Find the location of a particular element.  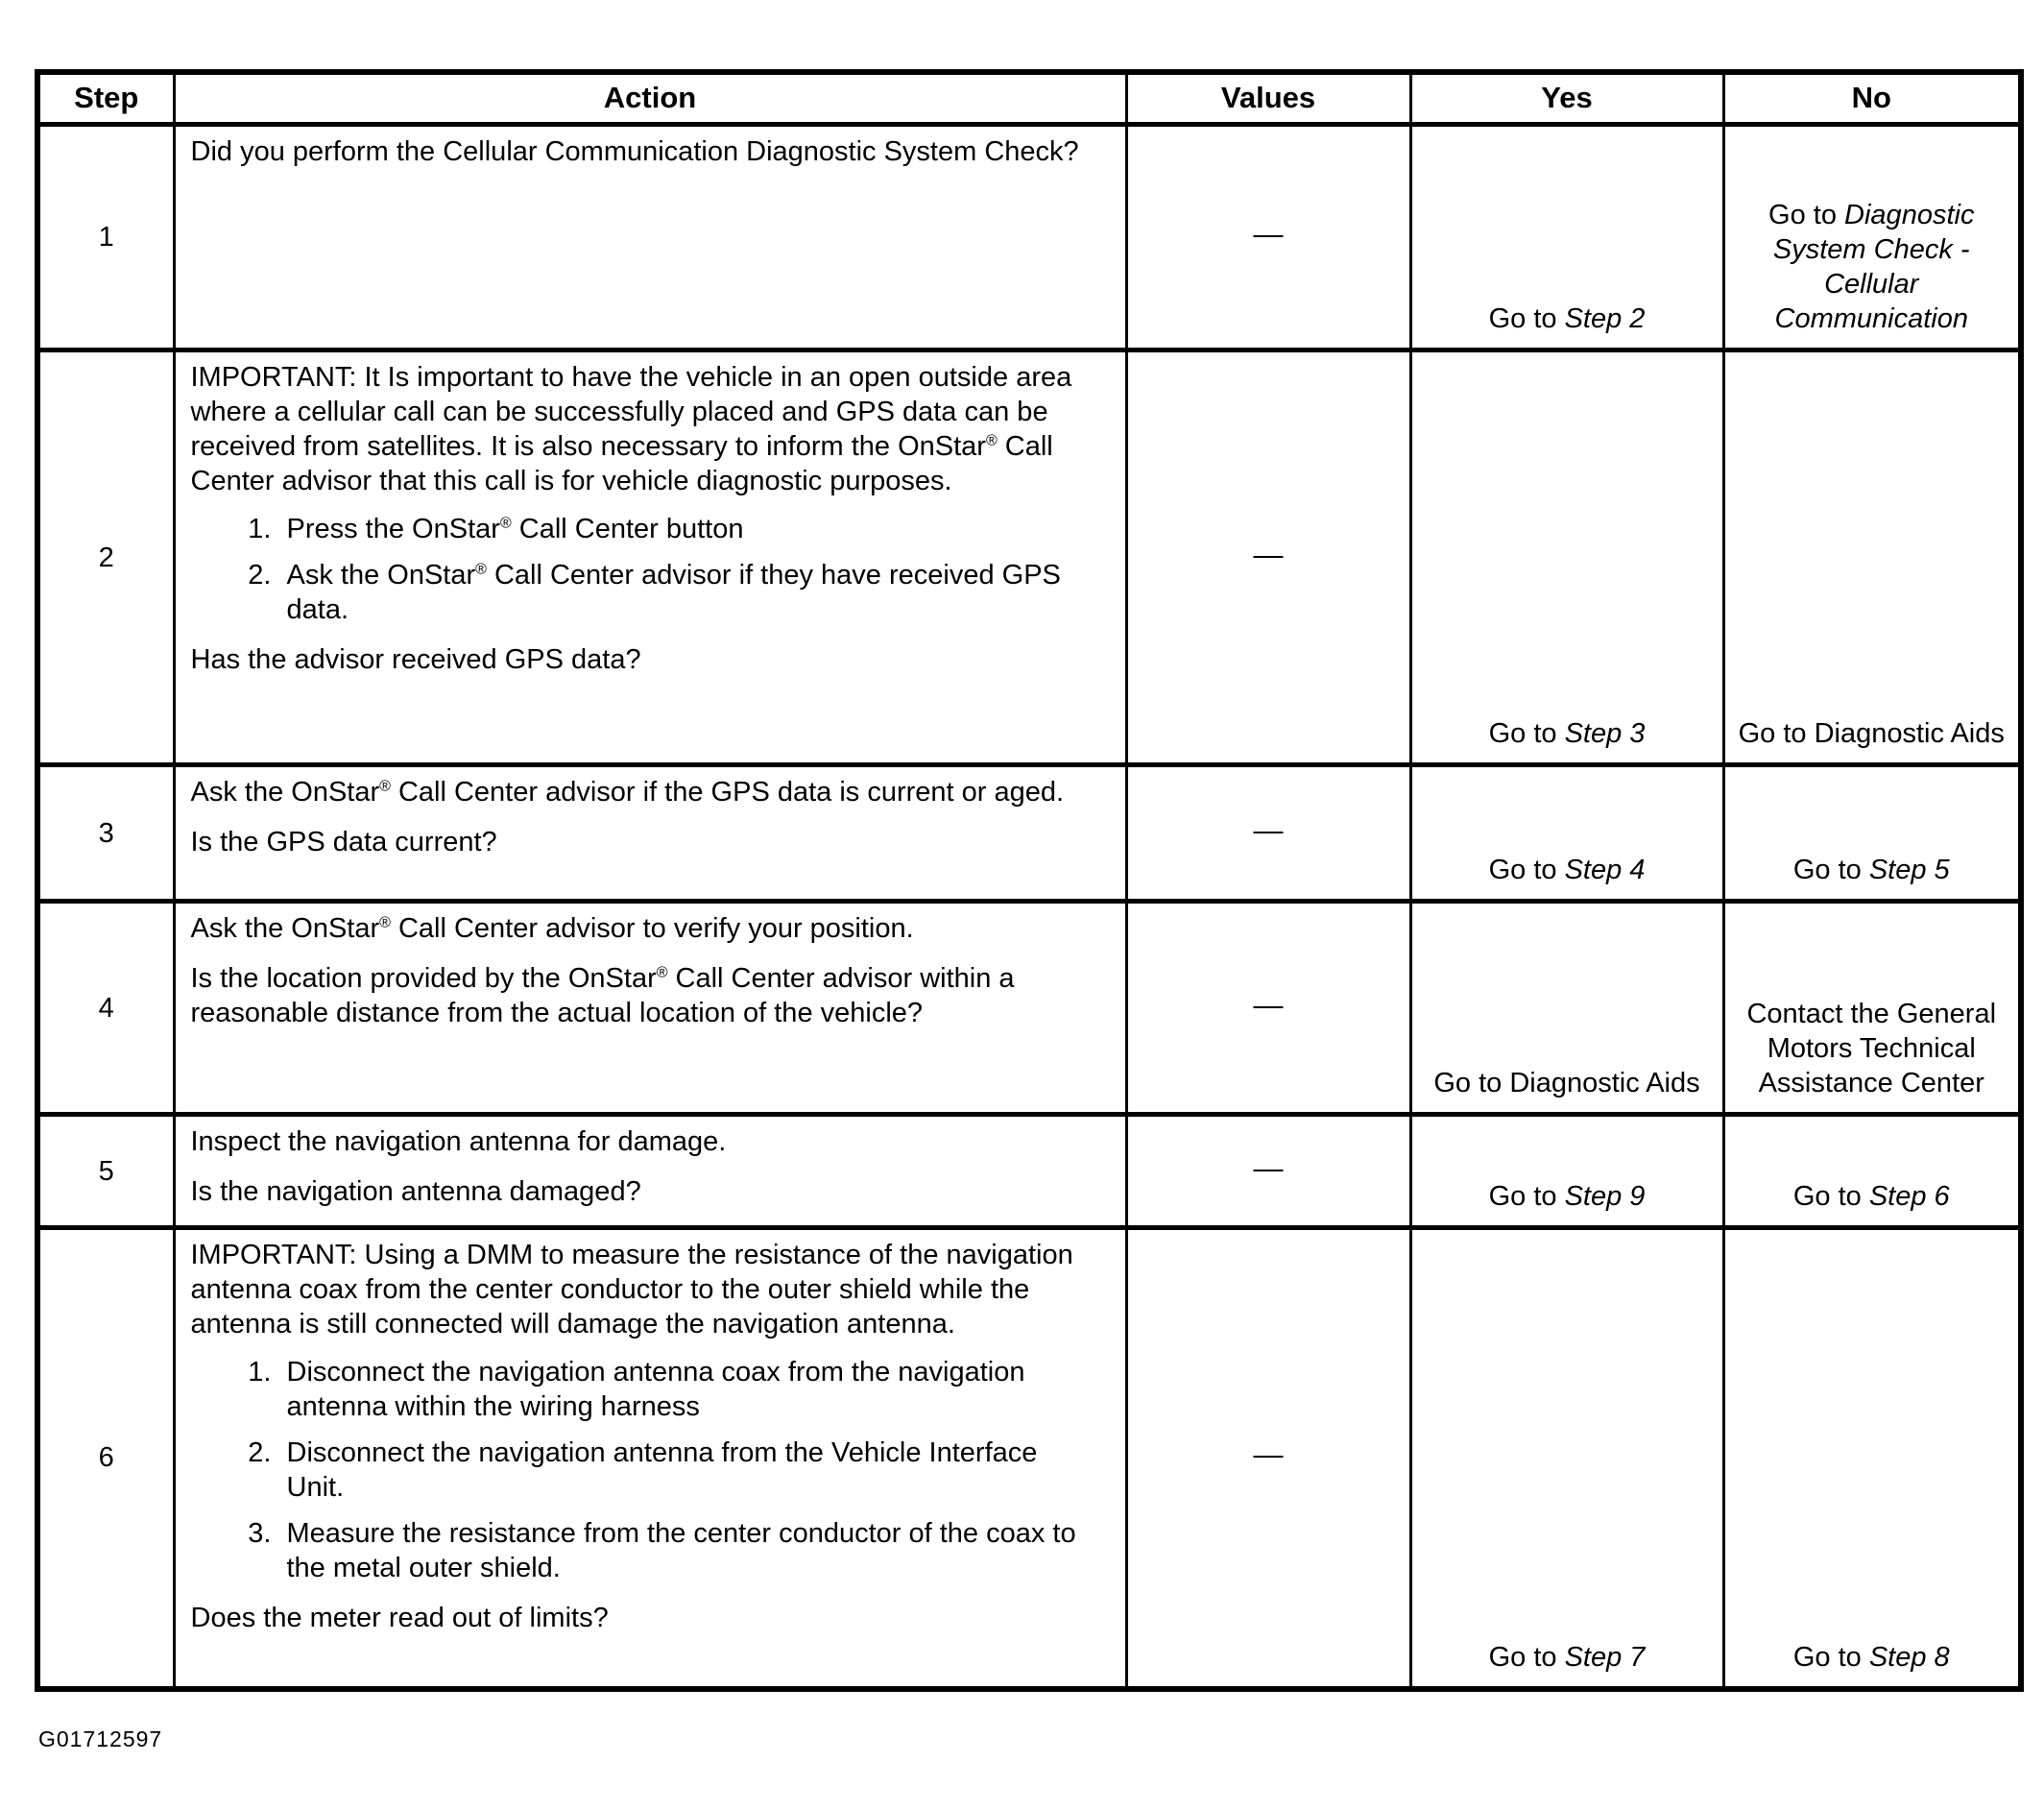

goto-yes-text: Go to Step 7 is located at coordinates (1567, 1657).